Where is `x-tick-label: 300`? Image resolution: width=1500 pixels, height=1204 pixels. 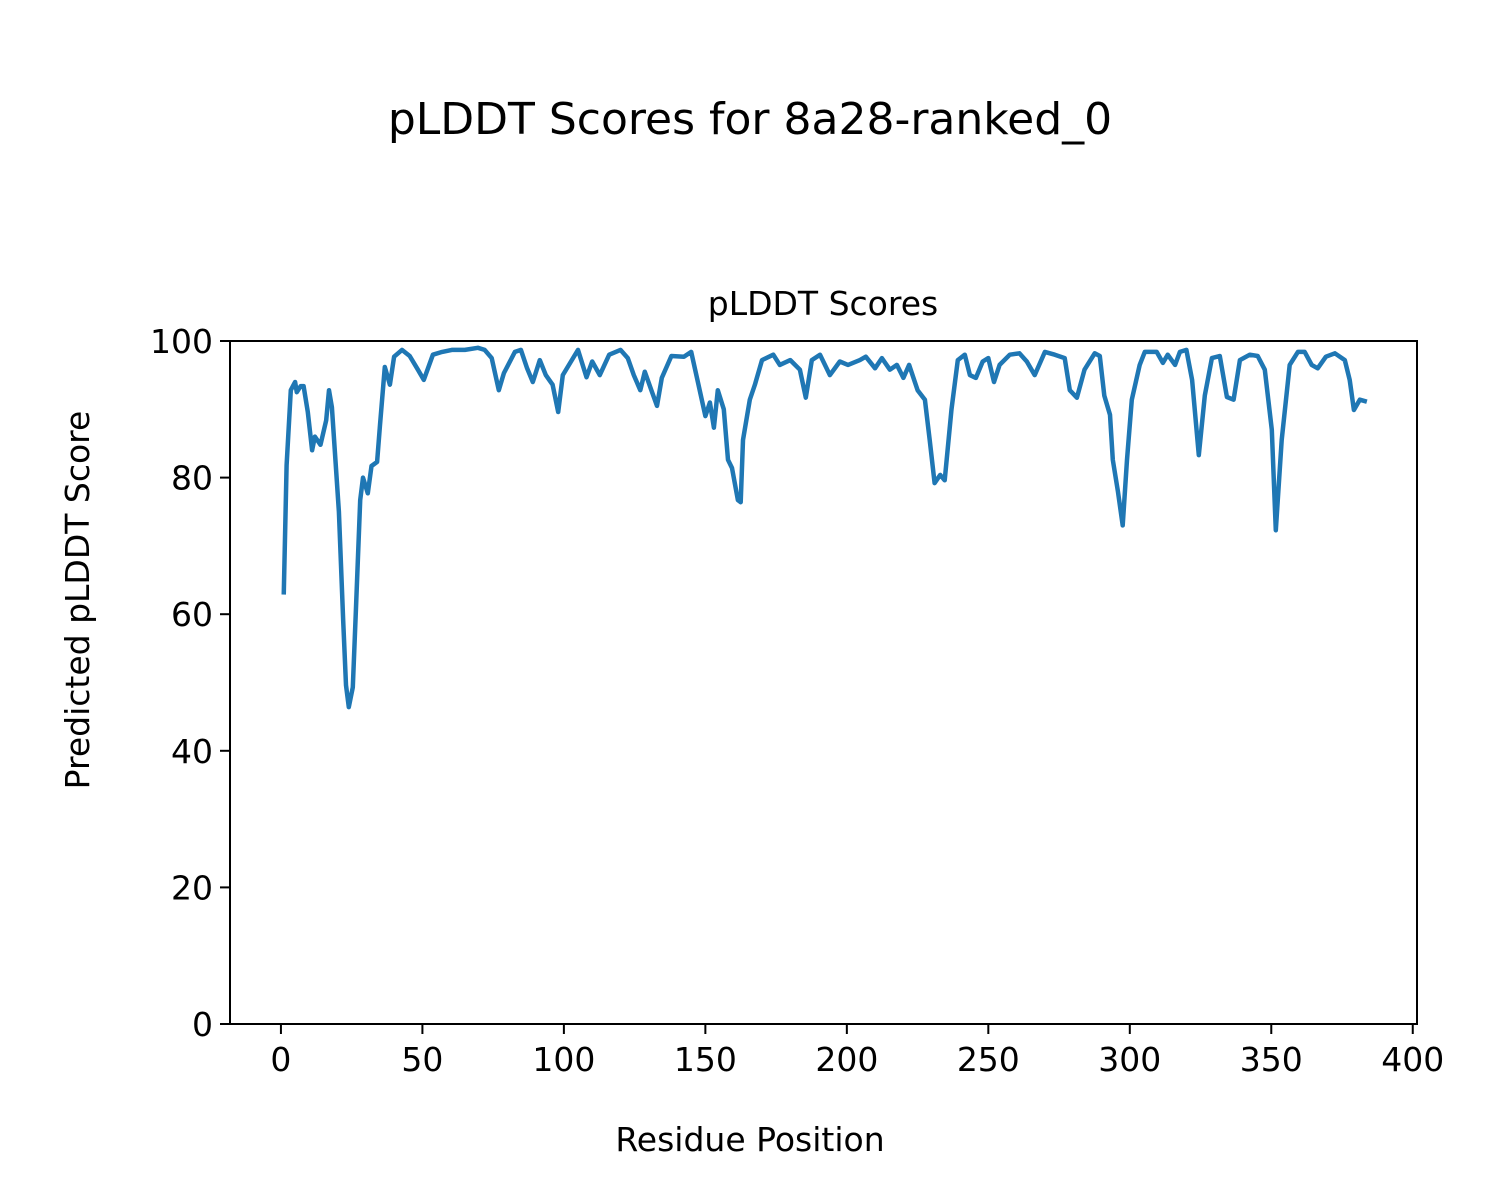
x-tick-label: 300 is located at coordinates (1129, 1059).